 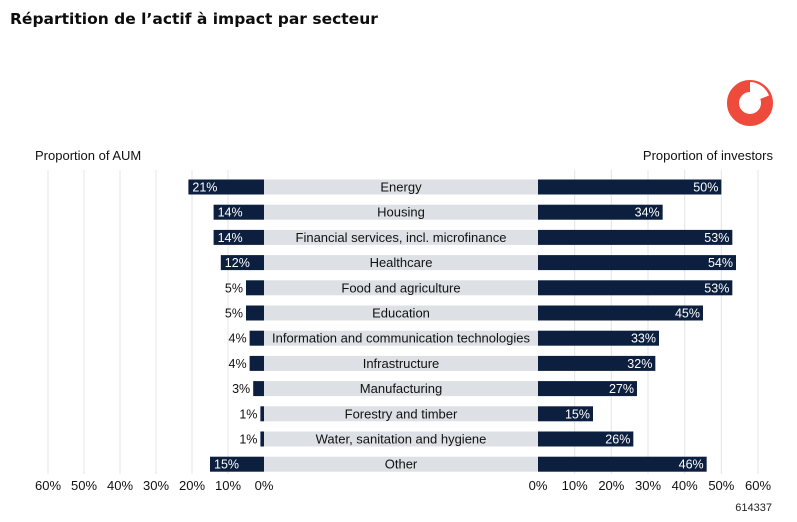 I want to click on investors-value-label: 54%, so click(x=720, y=263).